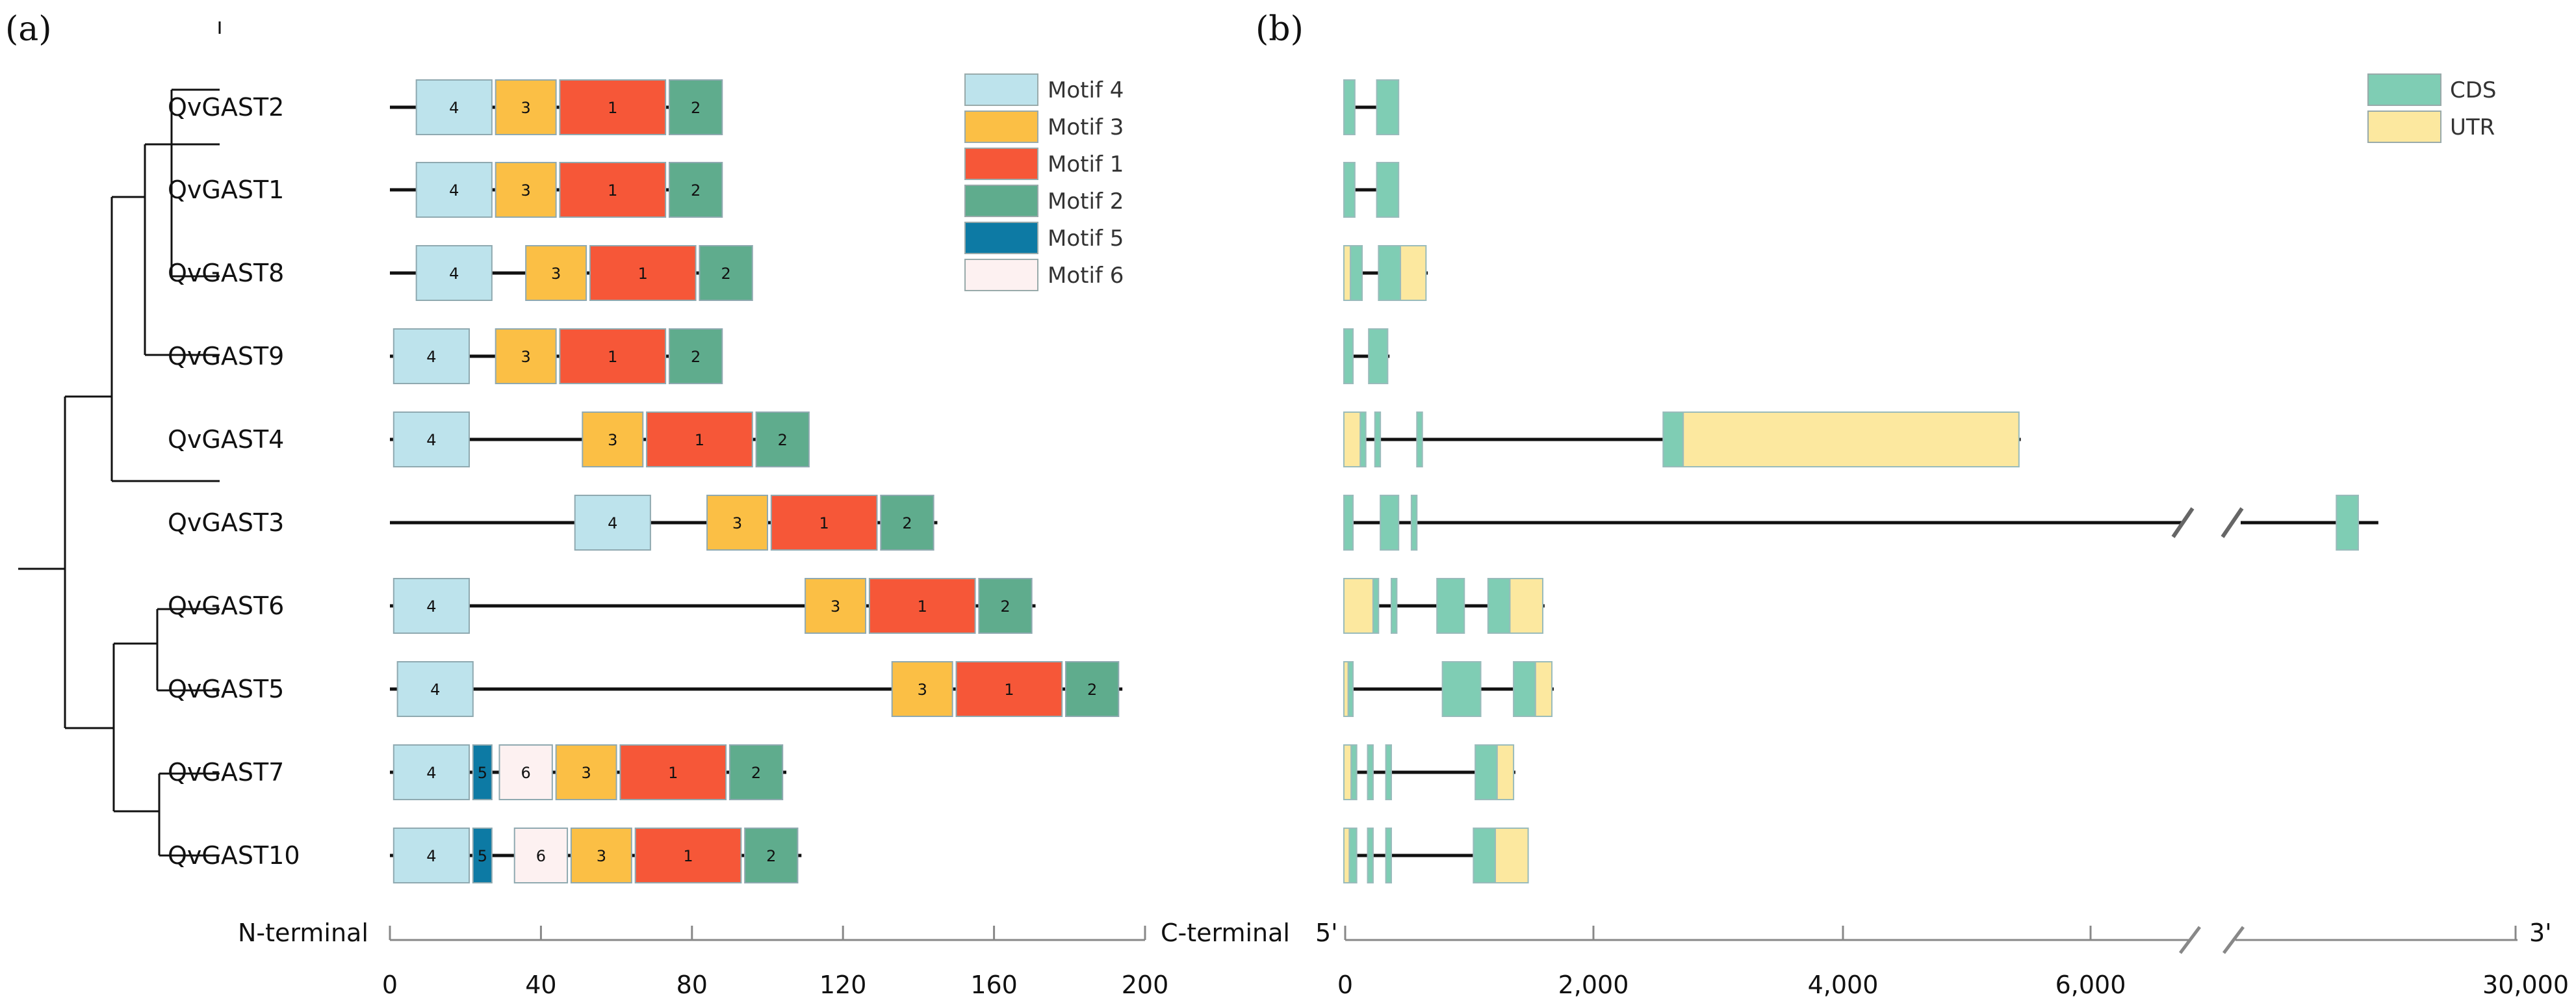 Image resolution: width=2576 pixels, height=1005 pixels. Describe the element at coordinates (226, 522) in the screenshot. I see `gene-label: QvGAST3` at that location.